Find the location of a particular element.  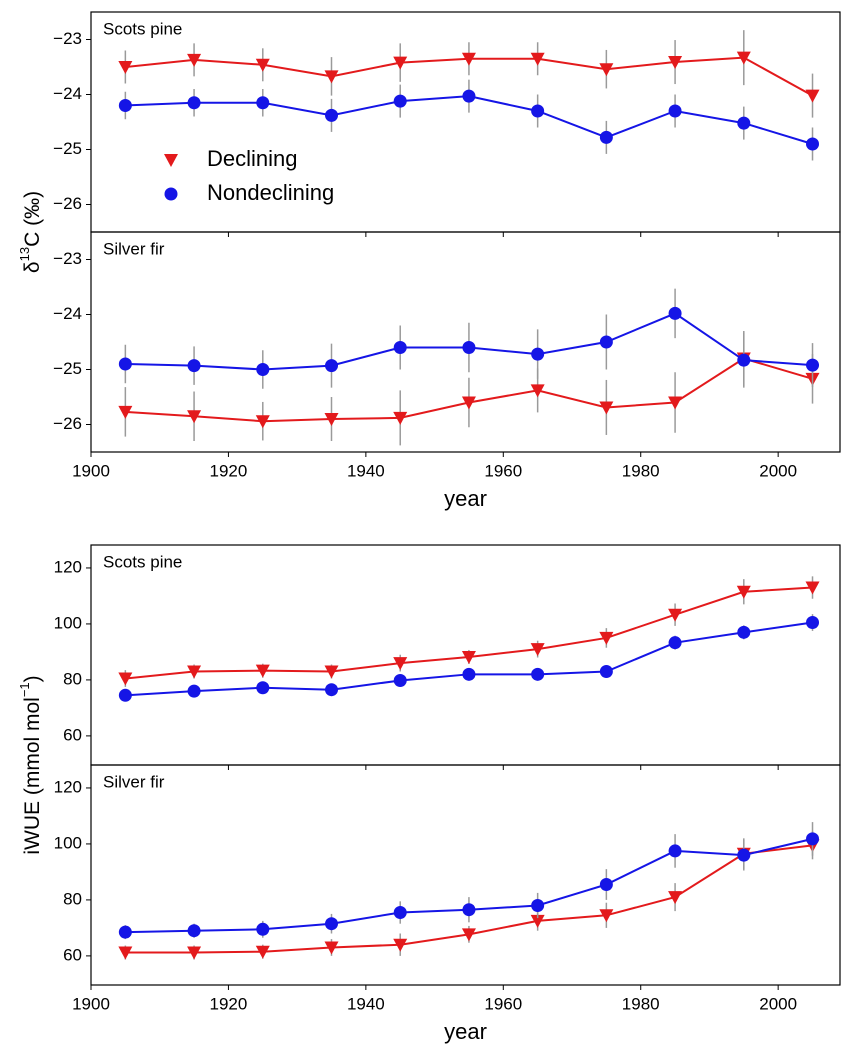

y-axis-label: iWUE (mmol mol−1) is located at coordinates (30, 764).